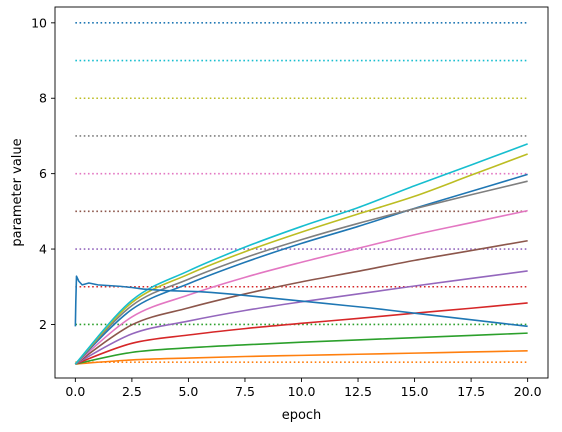 Image resolution: width=562 pixels, height=432 pixels. What do you see at coordinates (471, 391) in the screenshot?
I see `x-tick-label: 17.5` at bounding box center [471, 391].